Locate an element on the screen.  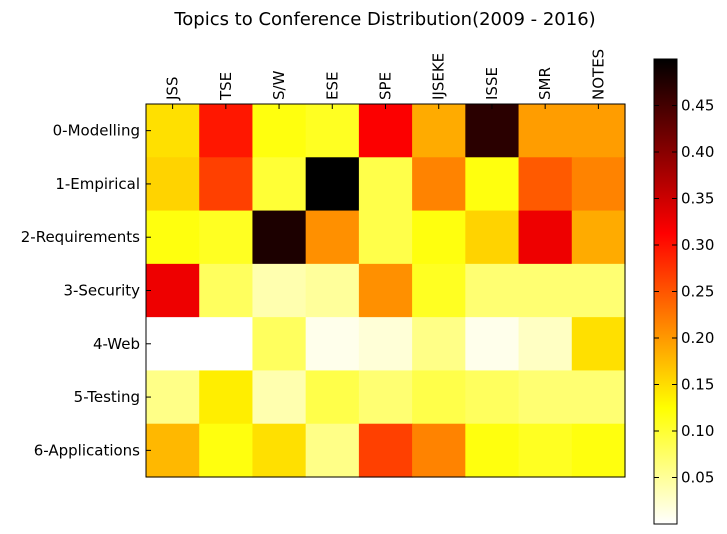
row-label: 2-Requirements is located at coordinates (80, 237).